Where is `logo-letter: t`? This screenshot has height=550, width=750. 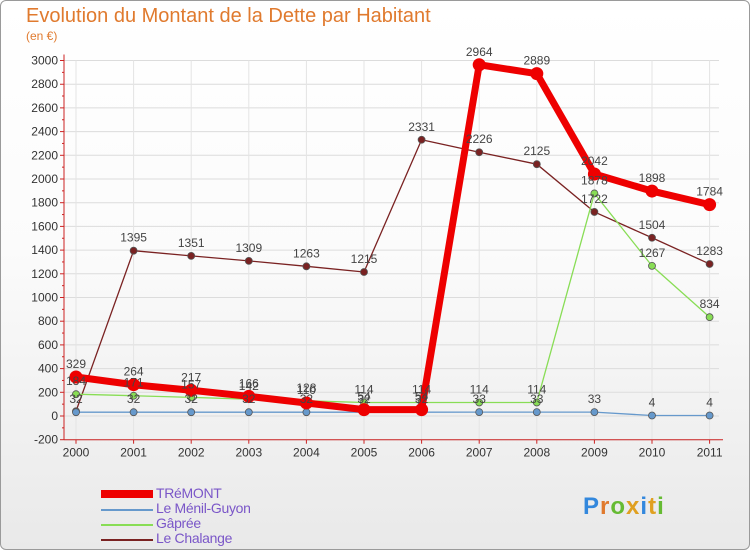 logo-letter: t is located at coordinates (653, 506).